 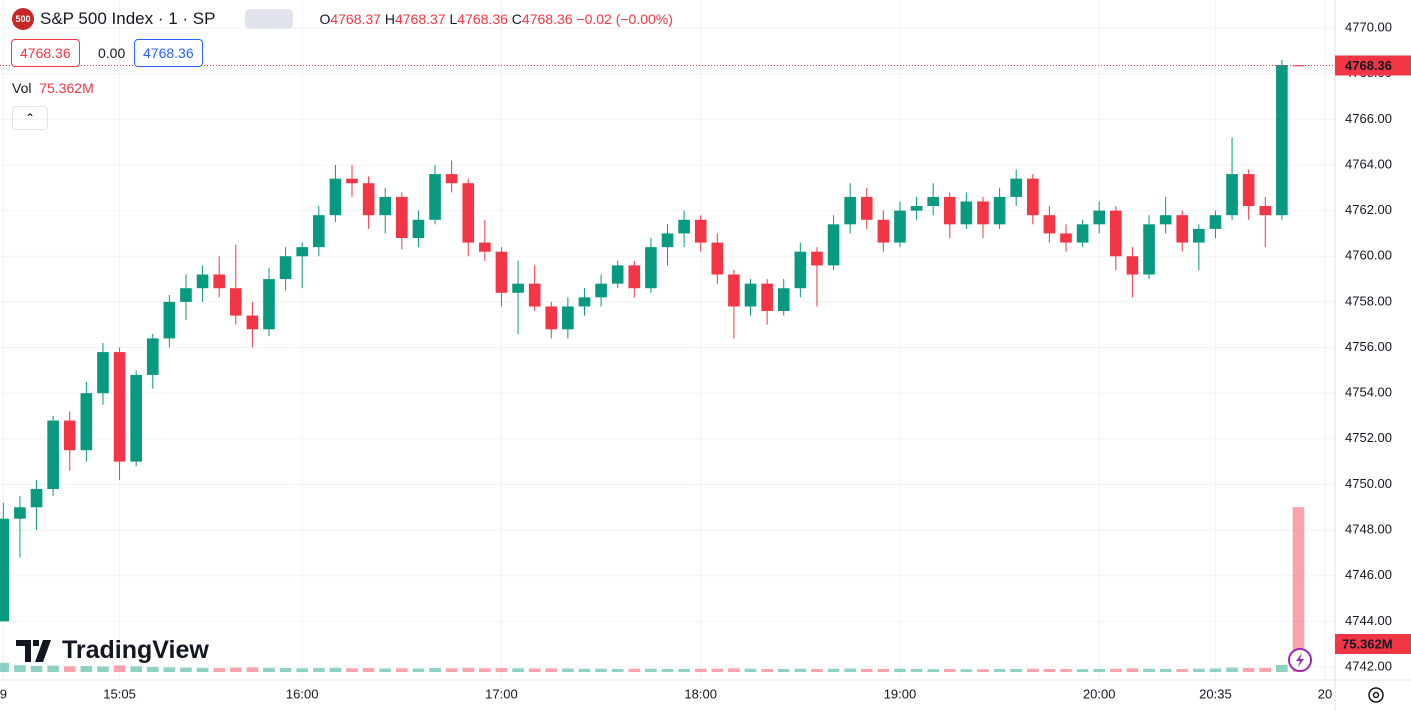 What do you see at coordinates (168, 53) in the screenshot?
I see `buy-box: 4768.36` at bounding box center [168, 53].